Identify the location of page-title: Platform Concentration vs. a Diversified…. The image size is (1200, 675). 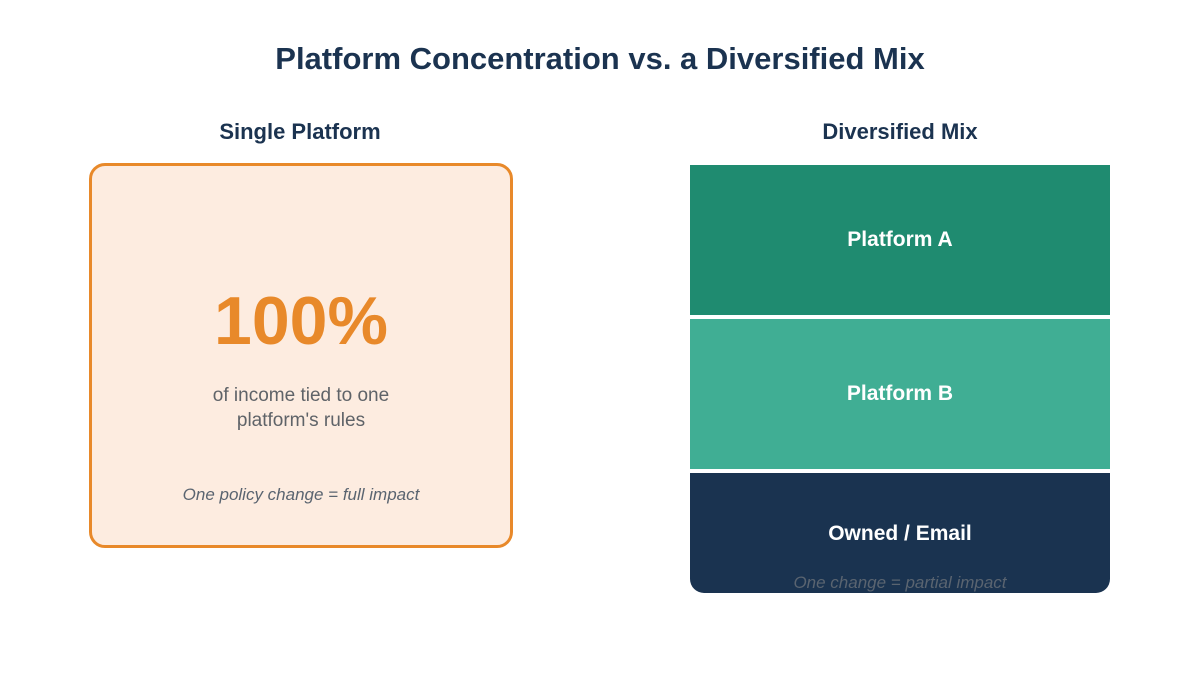
(600, 58).